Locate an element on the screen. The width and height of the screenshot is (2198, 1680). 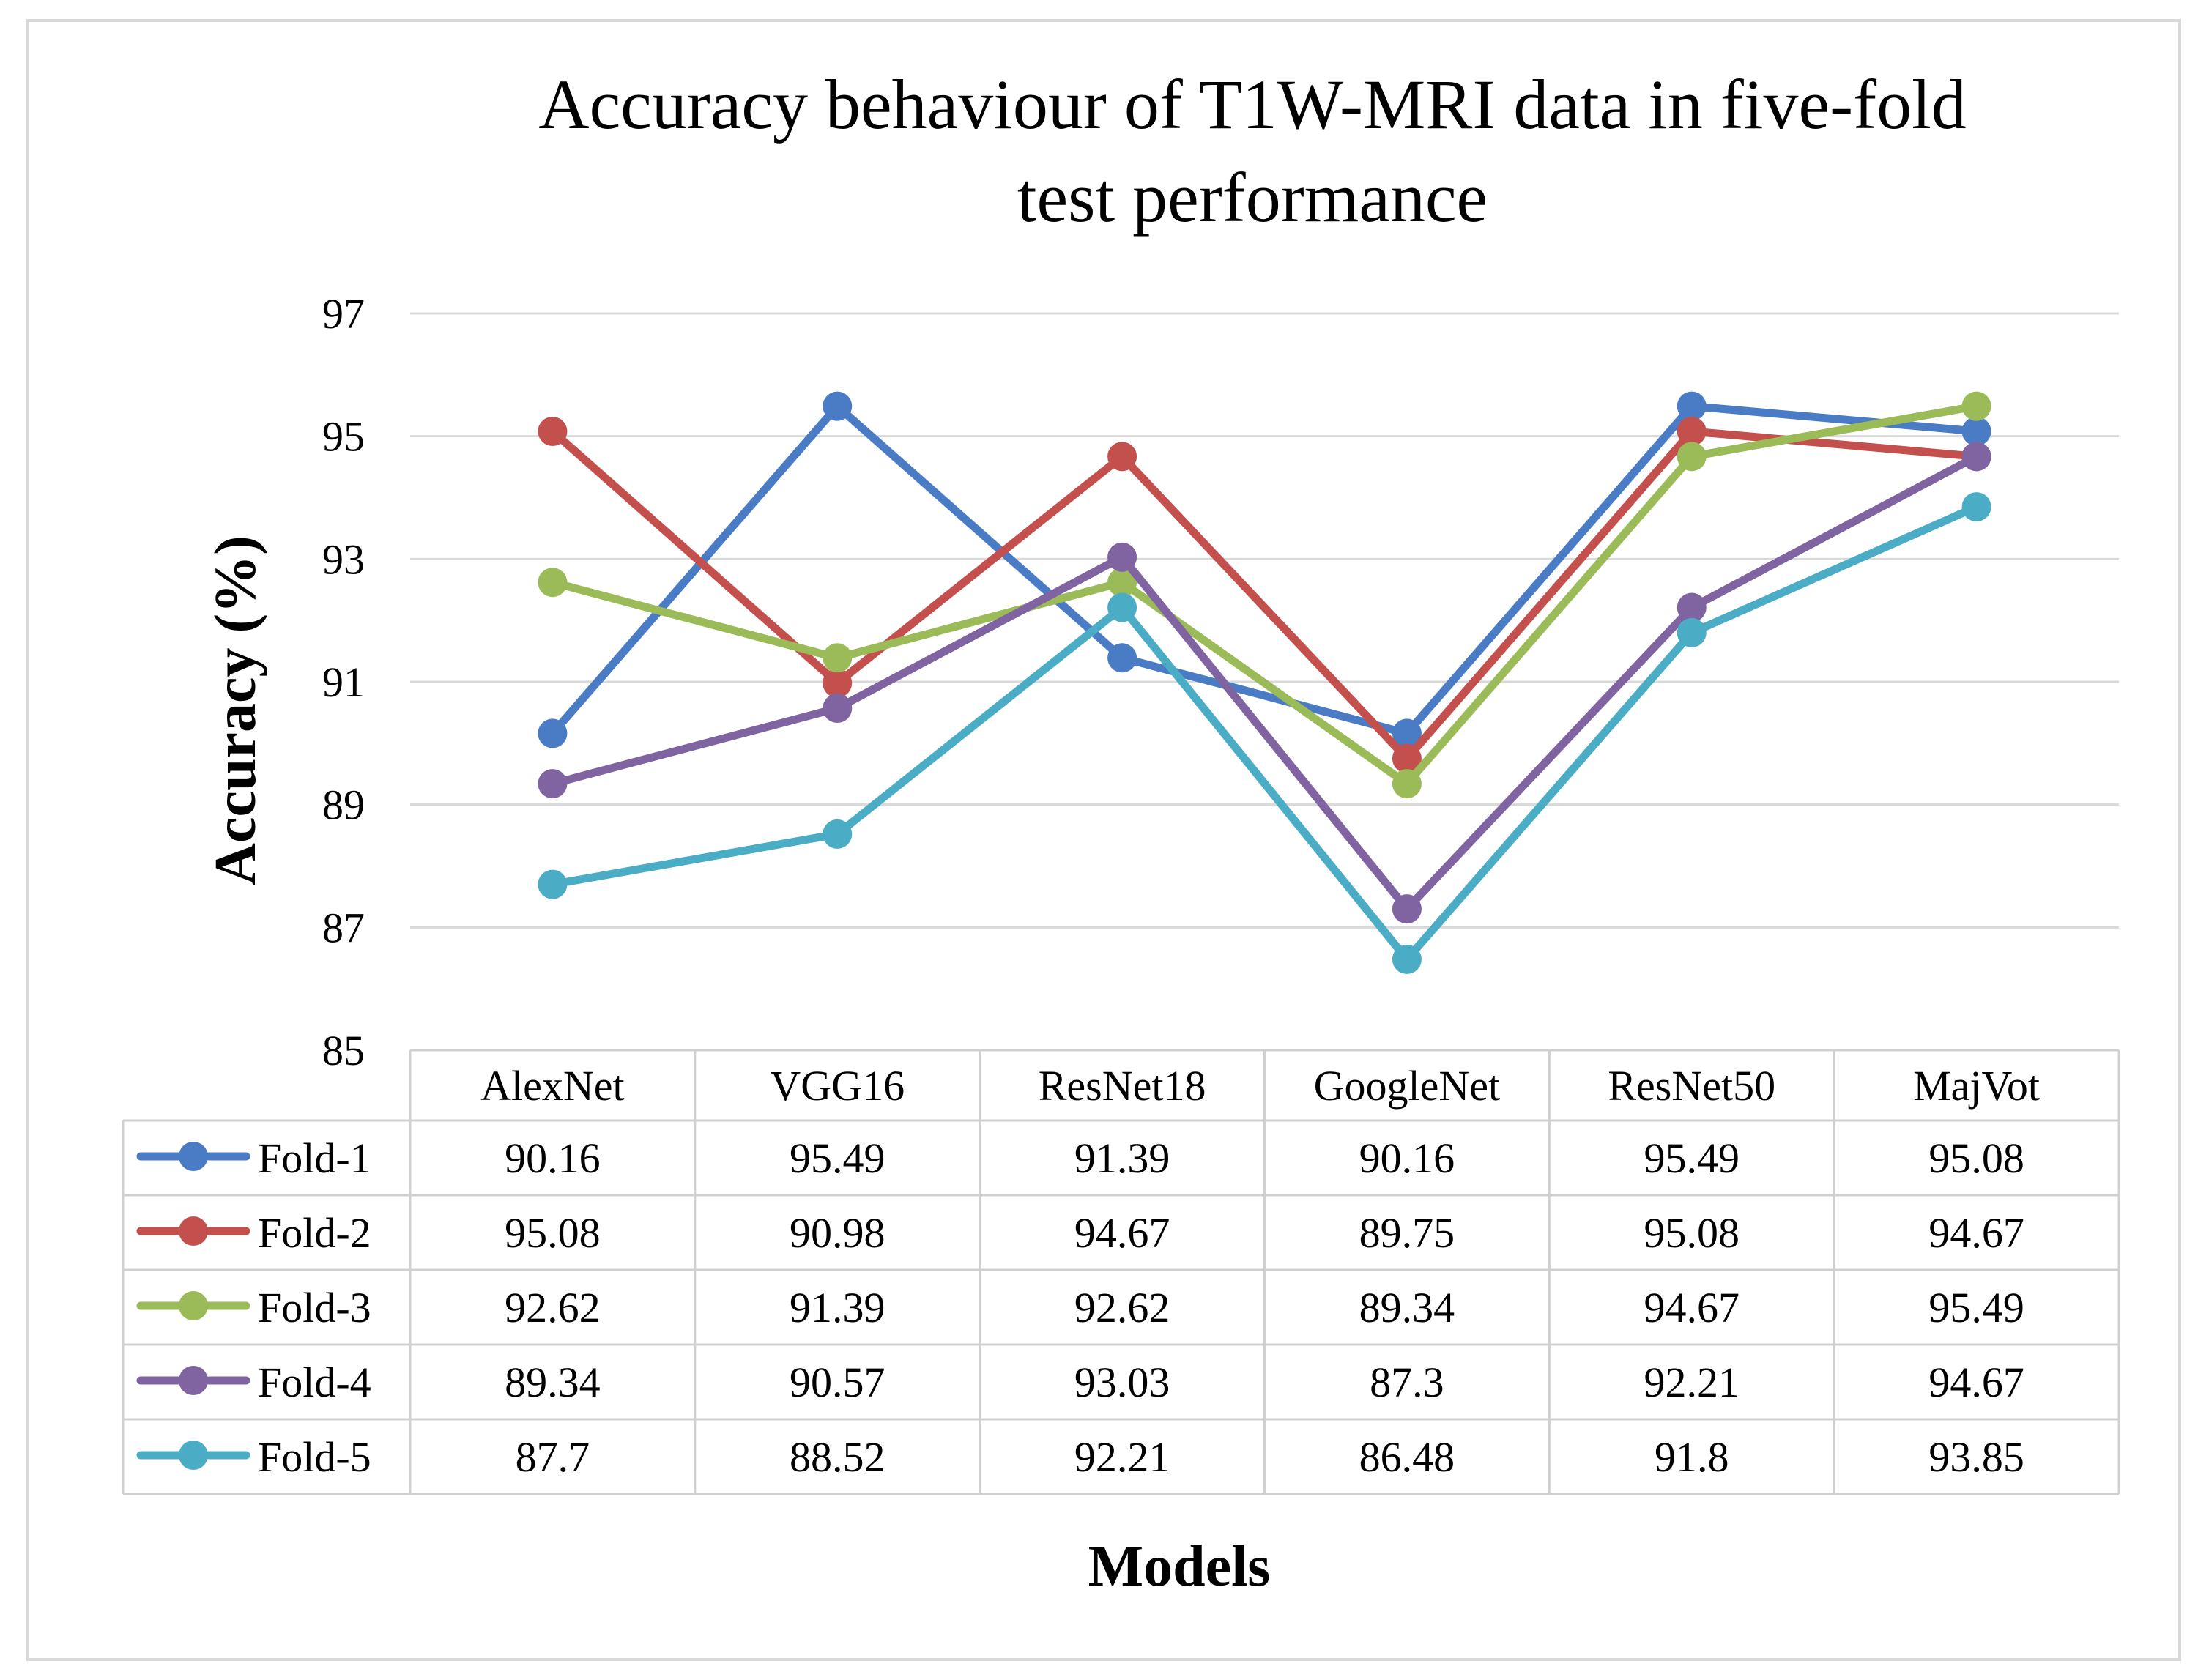
y-tick-label: 93 is located at coordinates (343, 559).